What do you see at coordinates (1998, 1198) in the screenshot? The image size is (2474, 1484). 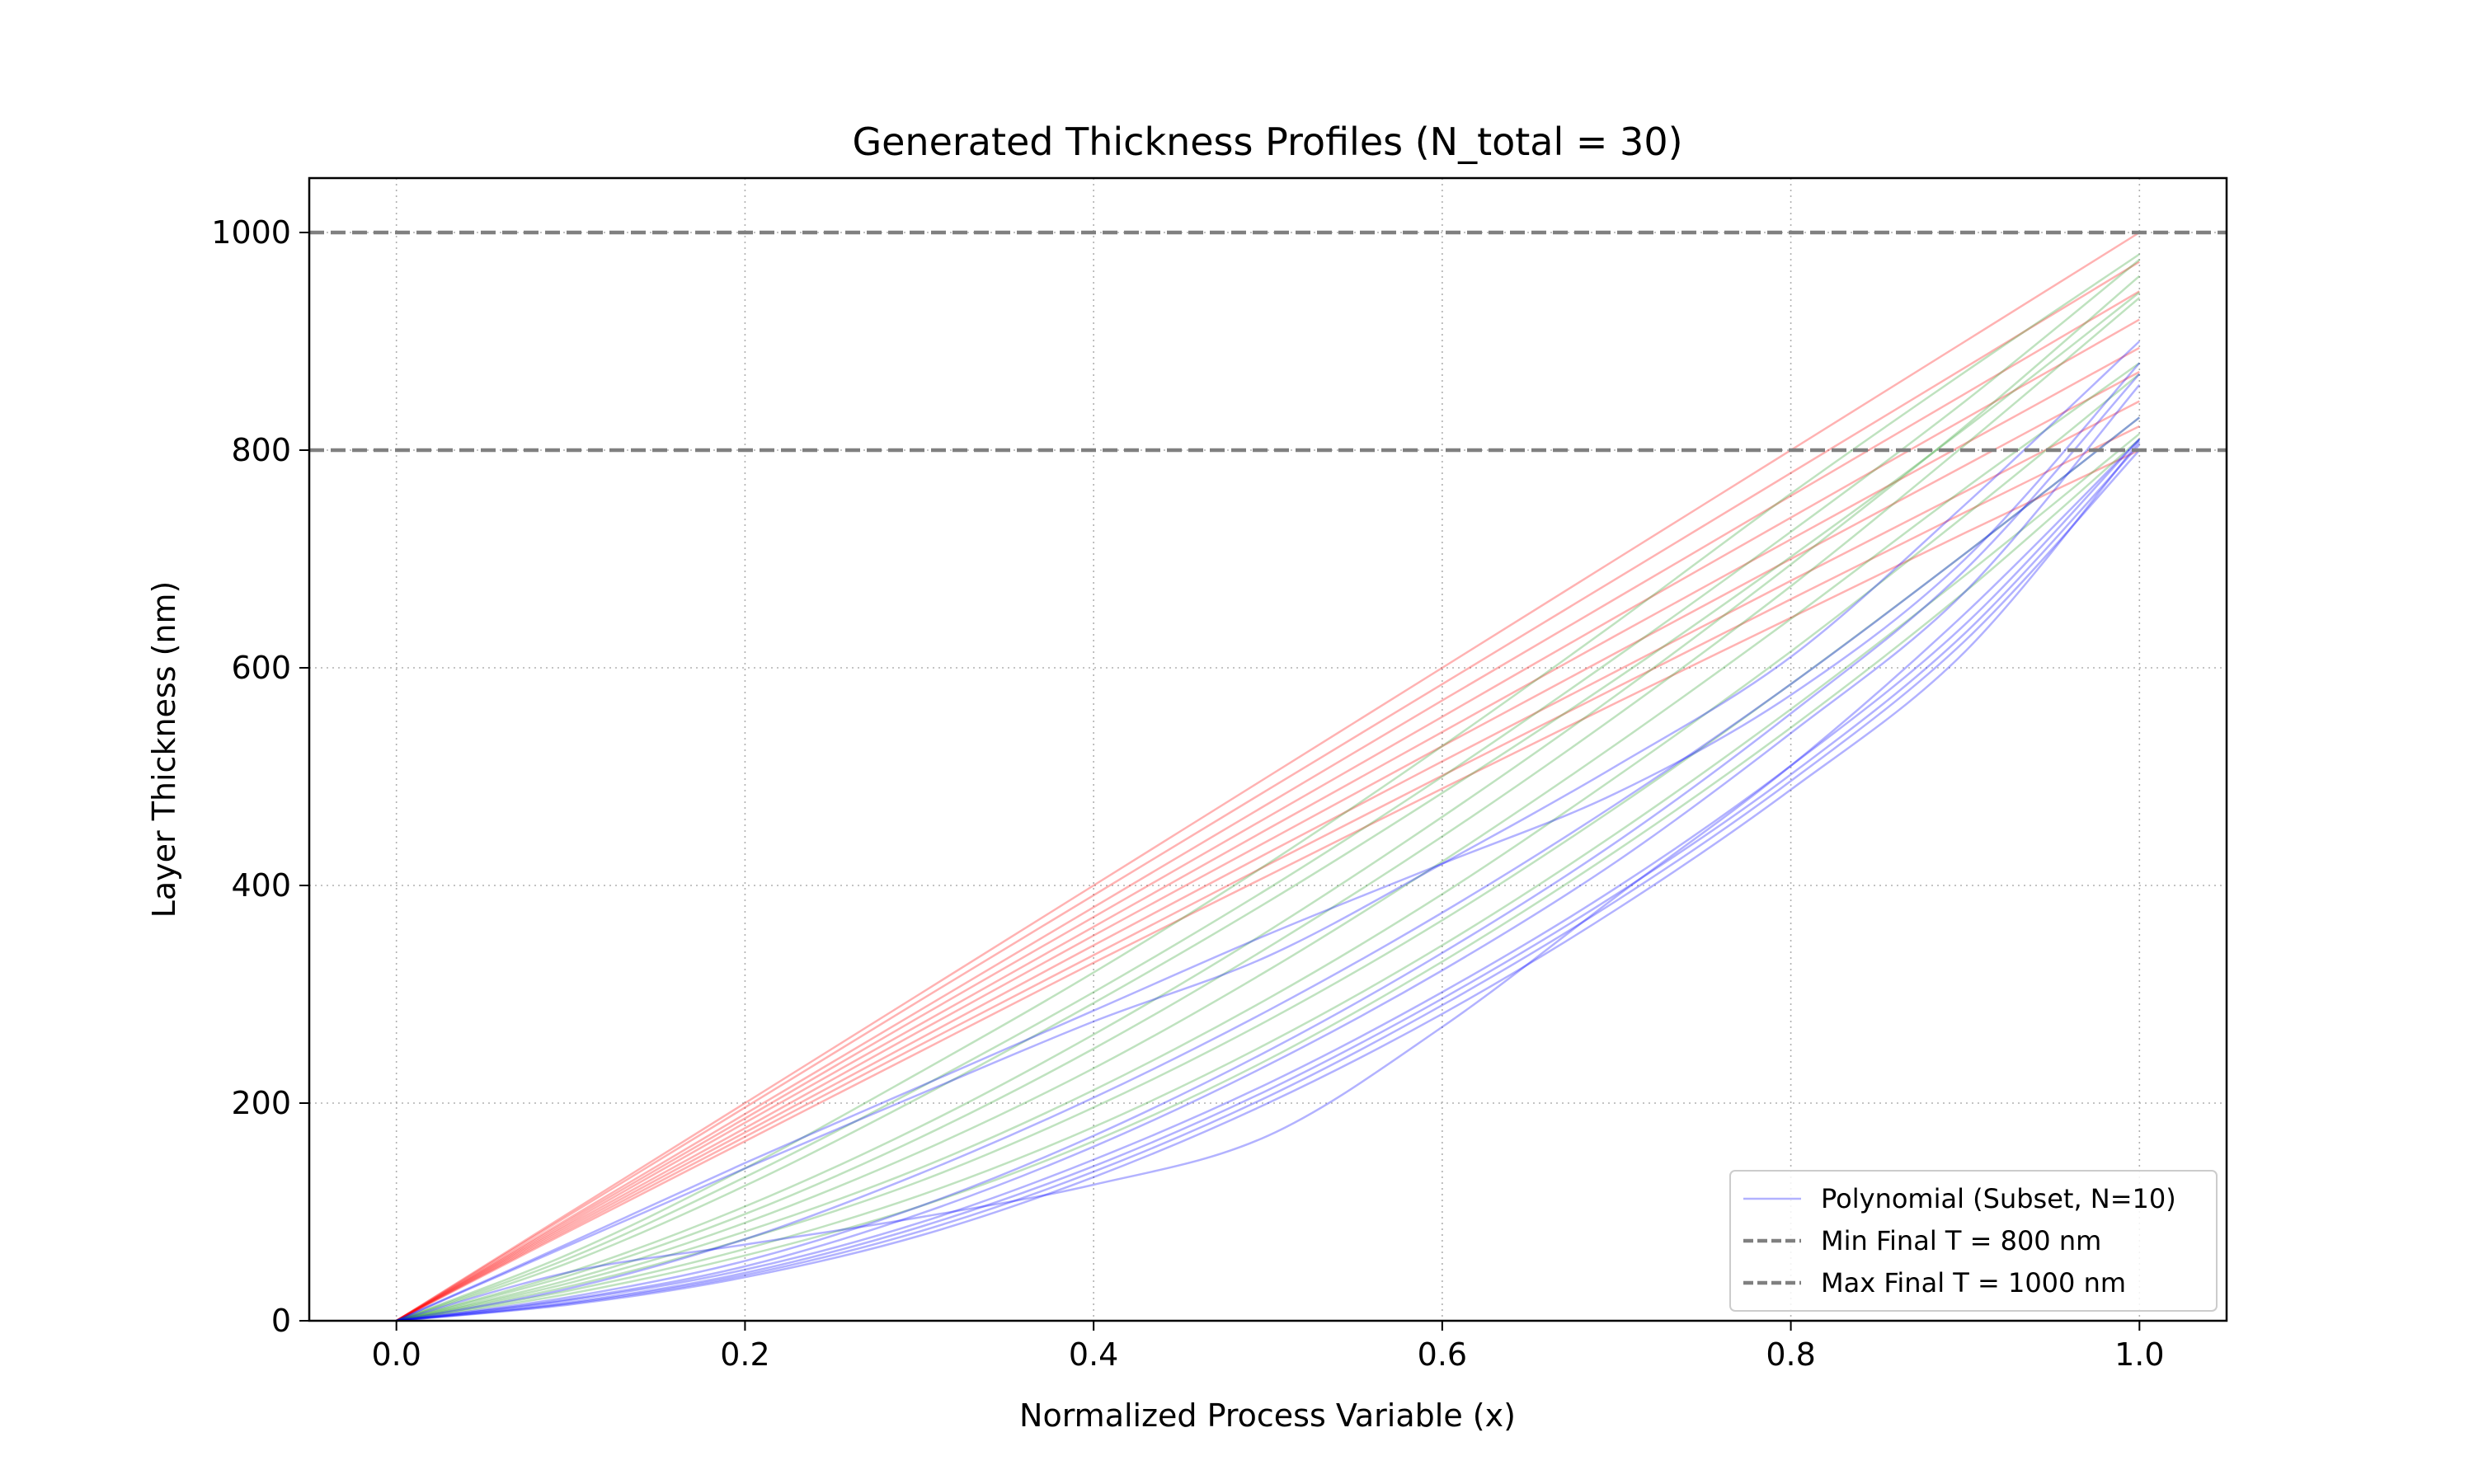 I see `legend-label: Polynomial (Subset, N=10)` at bounding box center [1998, 1198].